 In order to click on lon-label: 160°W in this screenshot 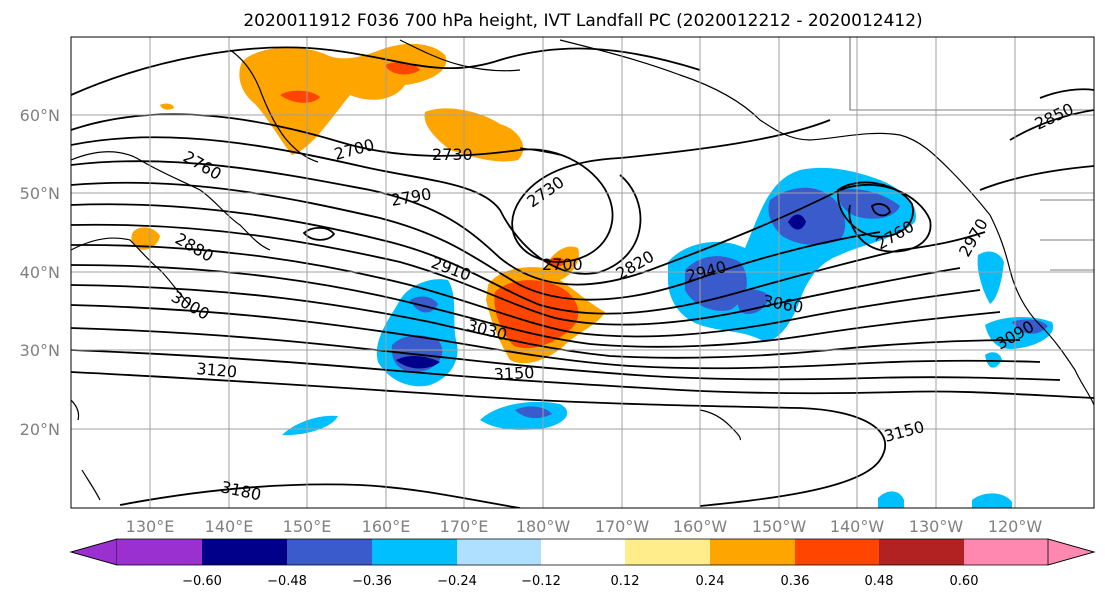, I will do `click(700, 526)`.